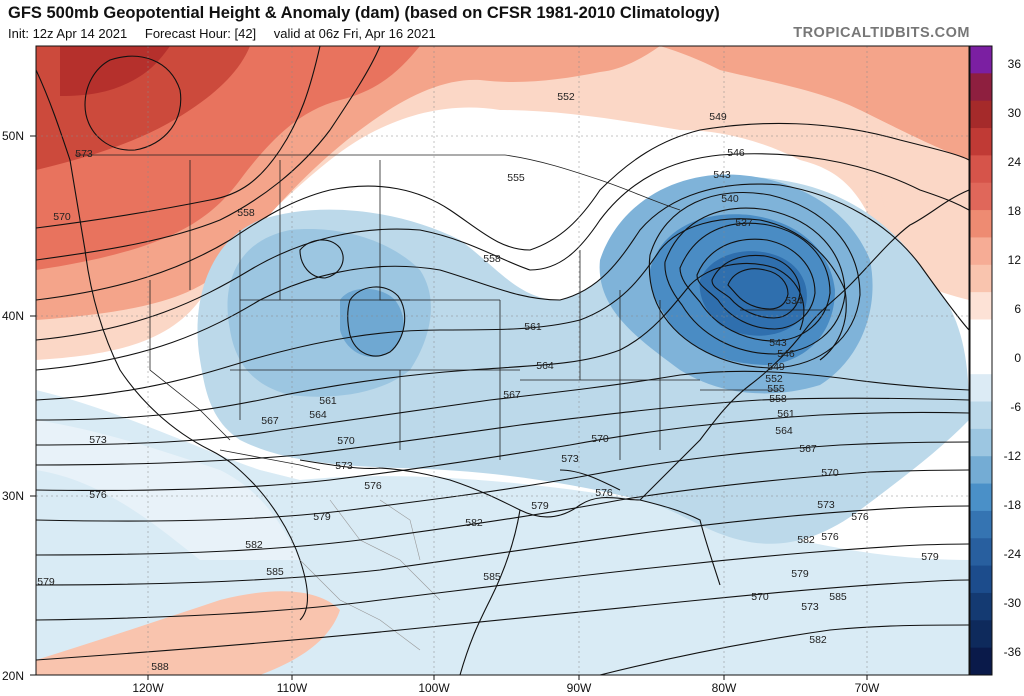 This screenshot has width=1024, height=696. What do you see at coordinates (736, 153) in the screenshot?
I see `contour-label: 546` at bounding box center [736, 153].